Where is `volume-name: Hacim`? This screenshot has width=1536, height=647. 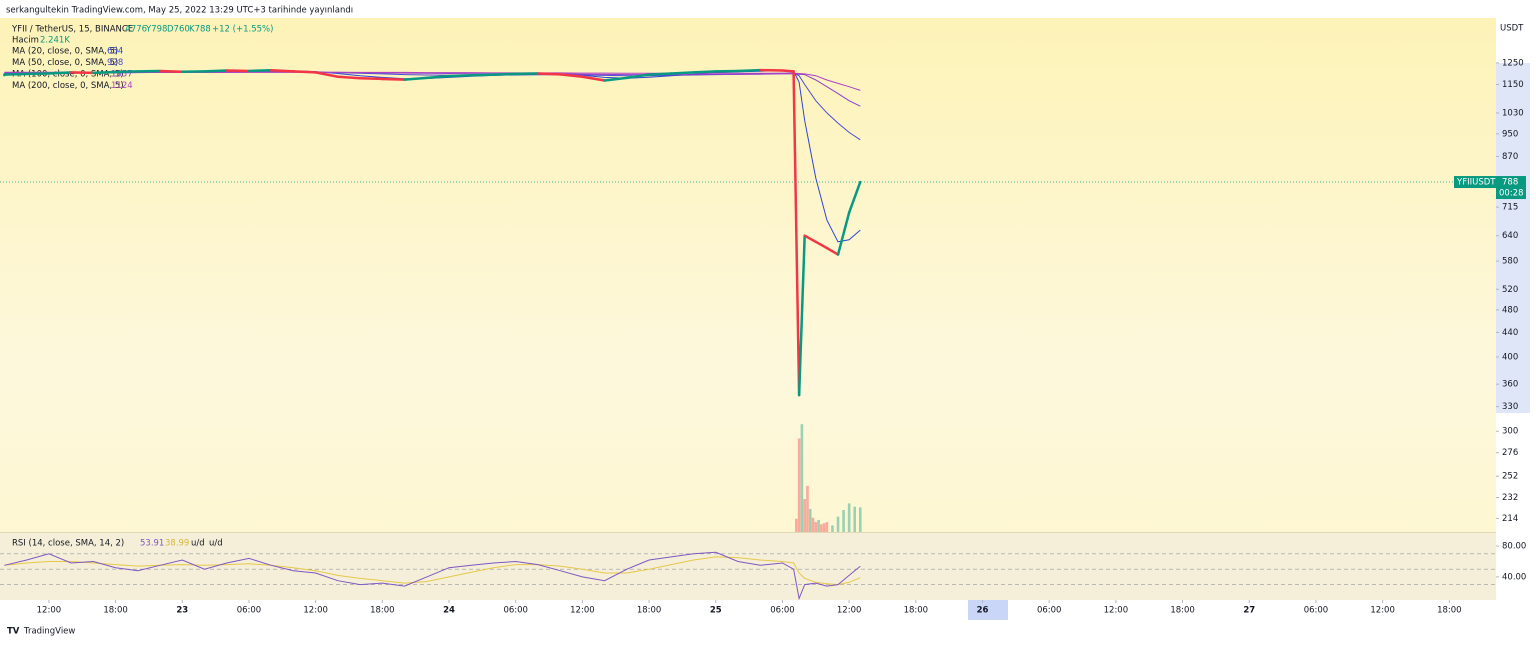
volume-name: Hacim is located at coordinates (25, 41).